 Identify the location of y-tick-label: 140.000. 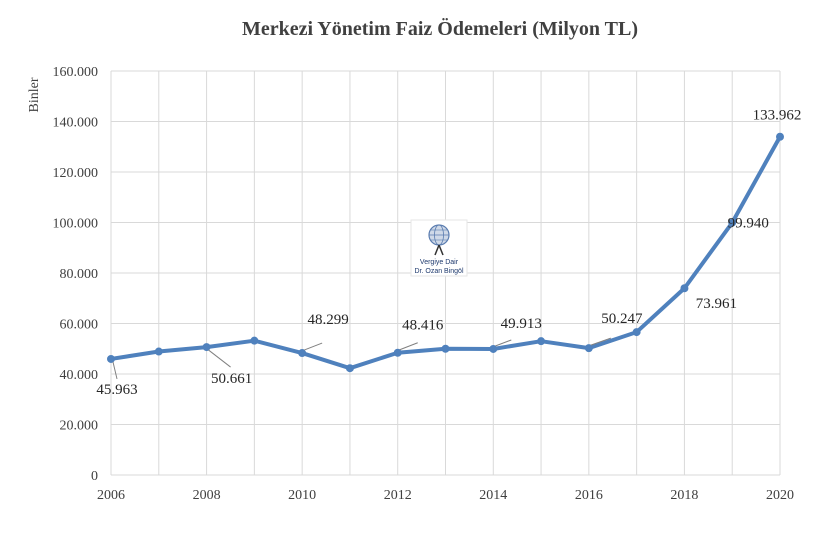
(76, 123).